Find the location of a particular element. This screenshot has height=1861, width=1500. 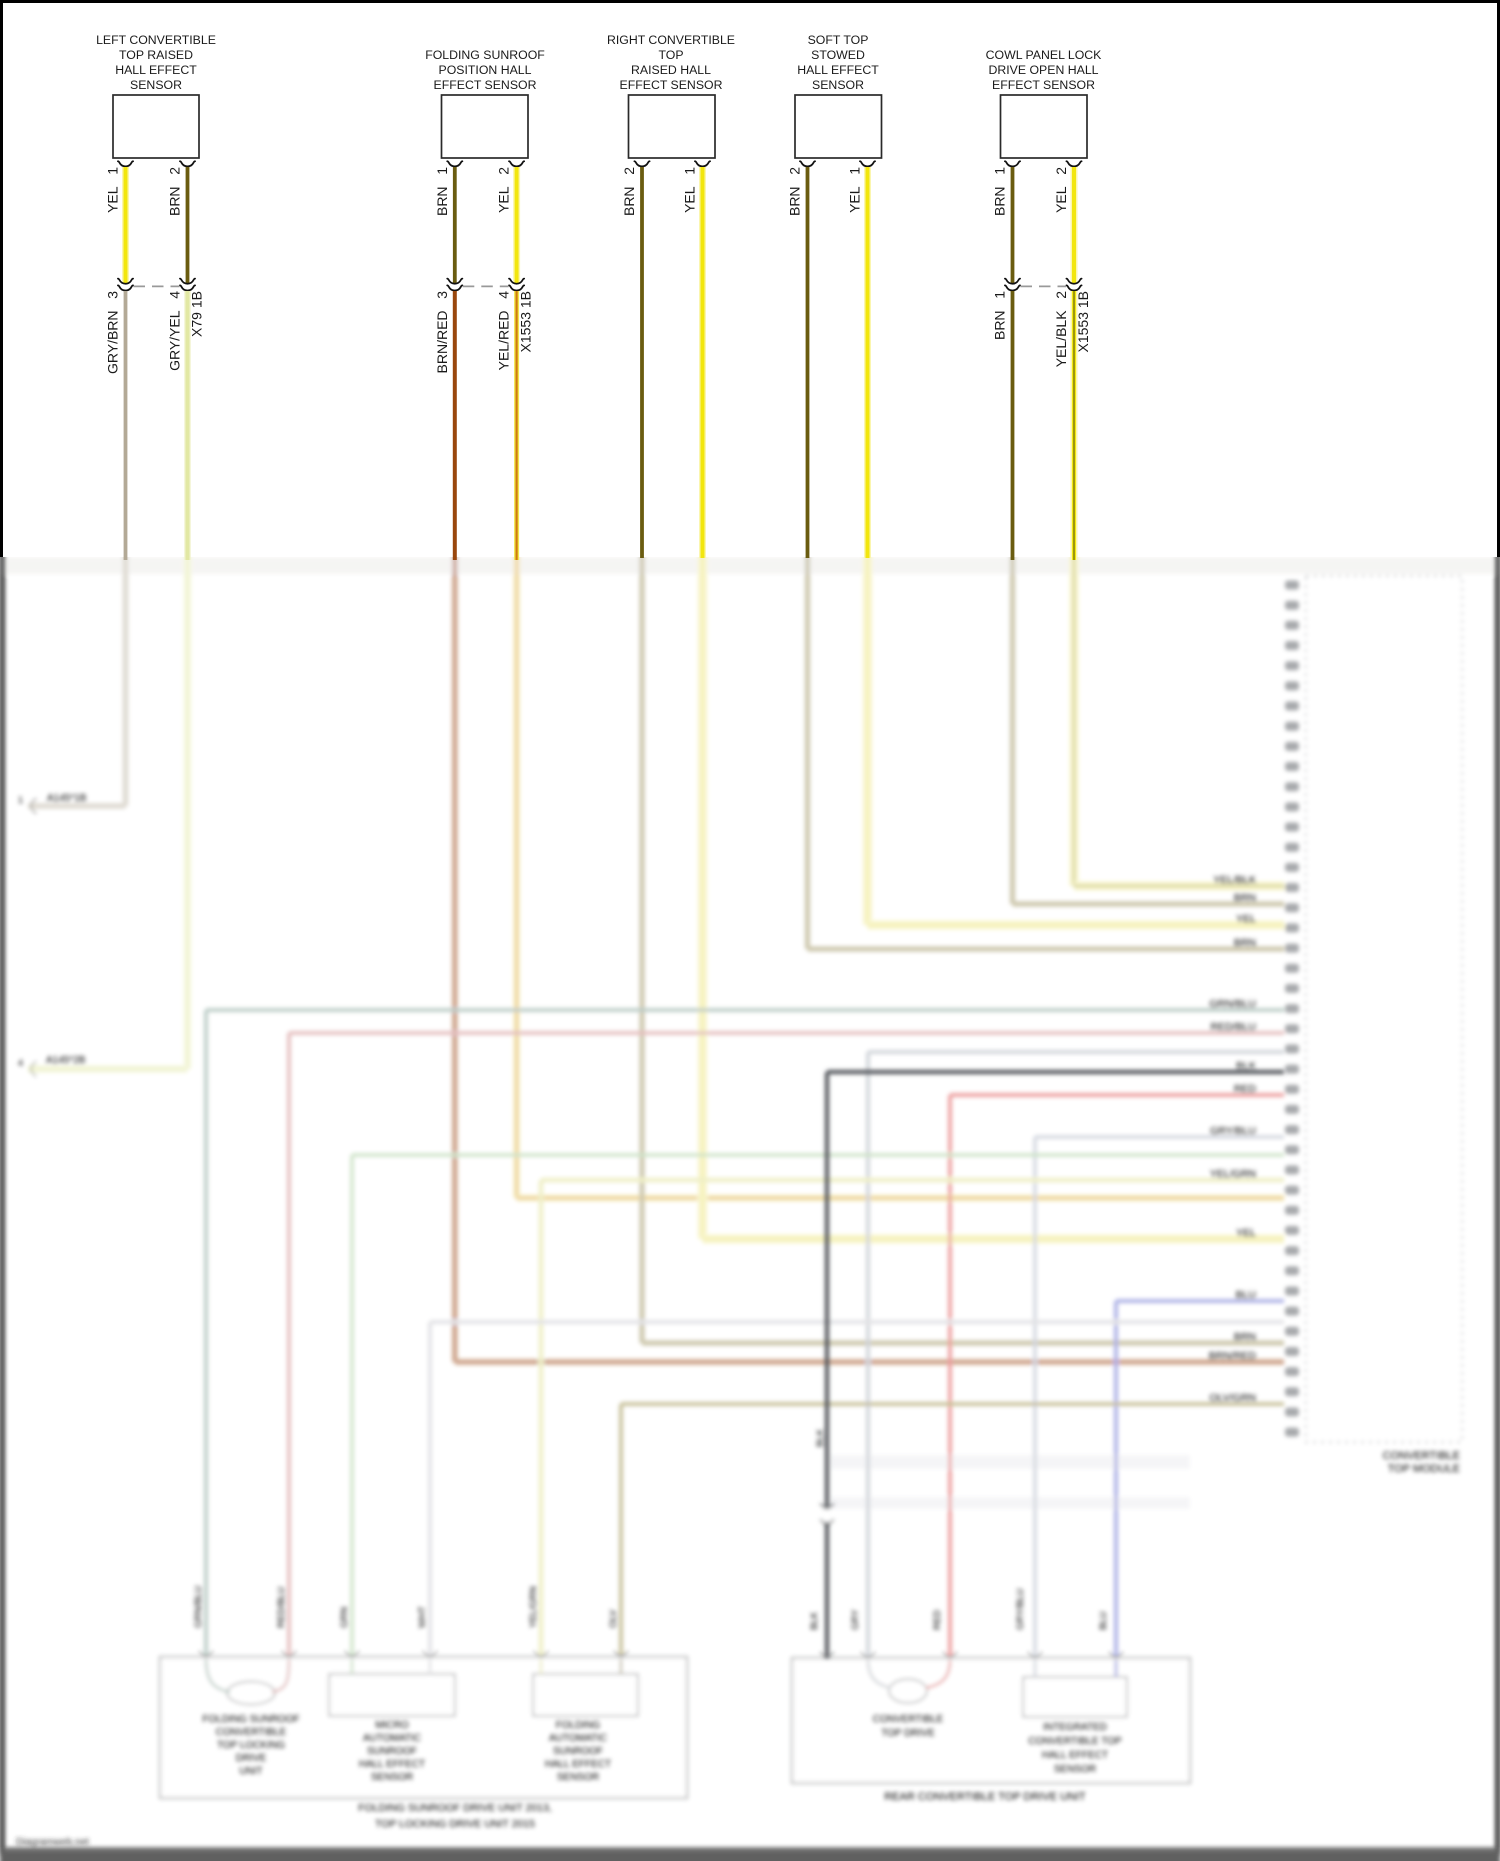

svg-text: DRIVE is located at coordinates (251, 1758).